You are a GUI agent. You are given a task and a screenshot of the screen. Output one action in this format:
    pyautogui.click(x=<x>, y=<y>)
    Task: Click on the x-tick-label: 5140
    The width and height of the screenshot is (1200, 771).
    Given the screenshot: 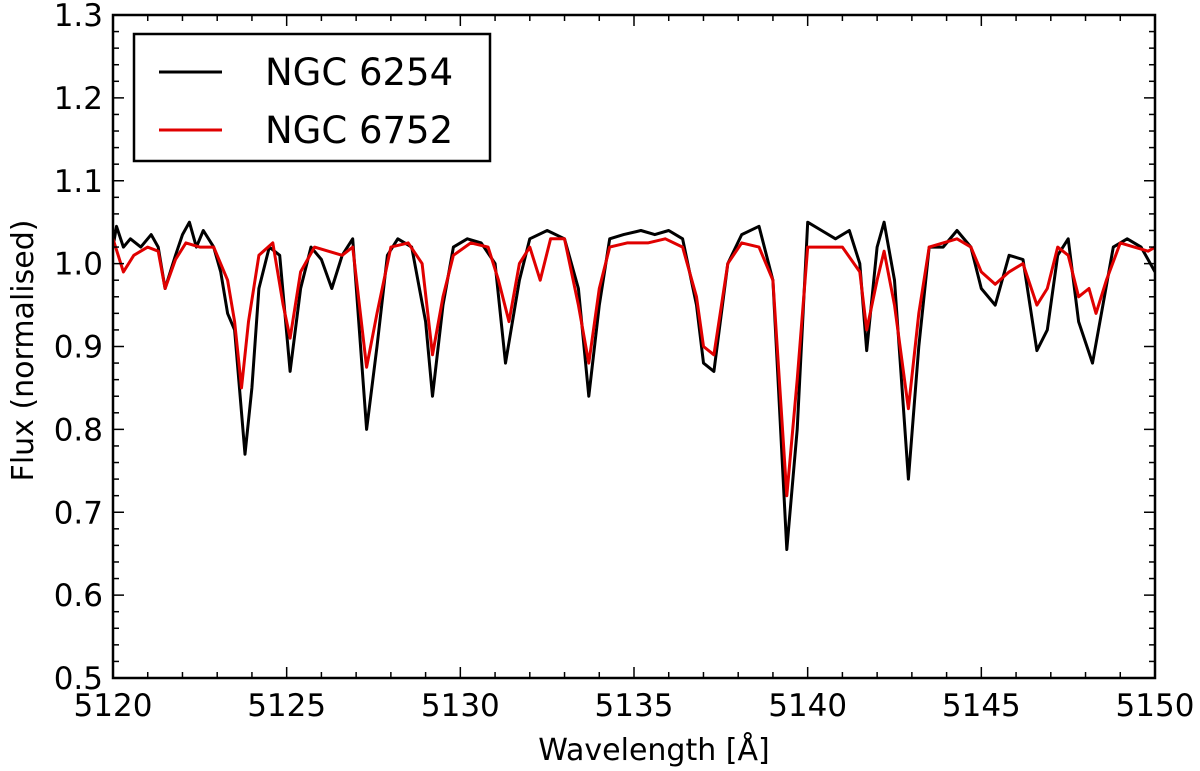 What is the action you would take?
    pyautogui.click(x=807, y=706)
    